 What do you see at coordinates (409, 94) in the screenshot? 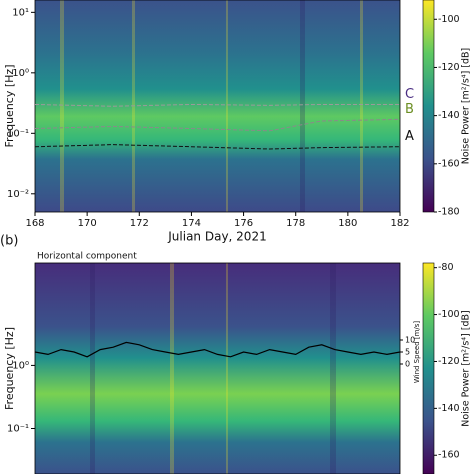
I see `band-letter: C` at bounding box center [409, 94].